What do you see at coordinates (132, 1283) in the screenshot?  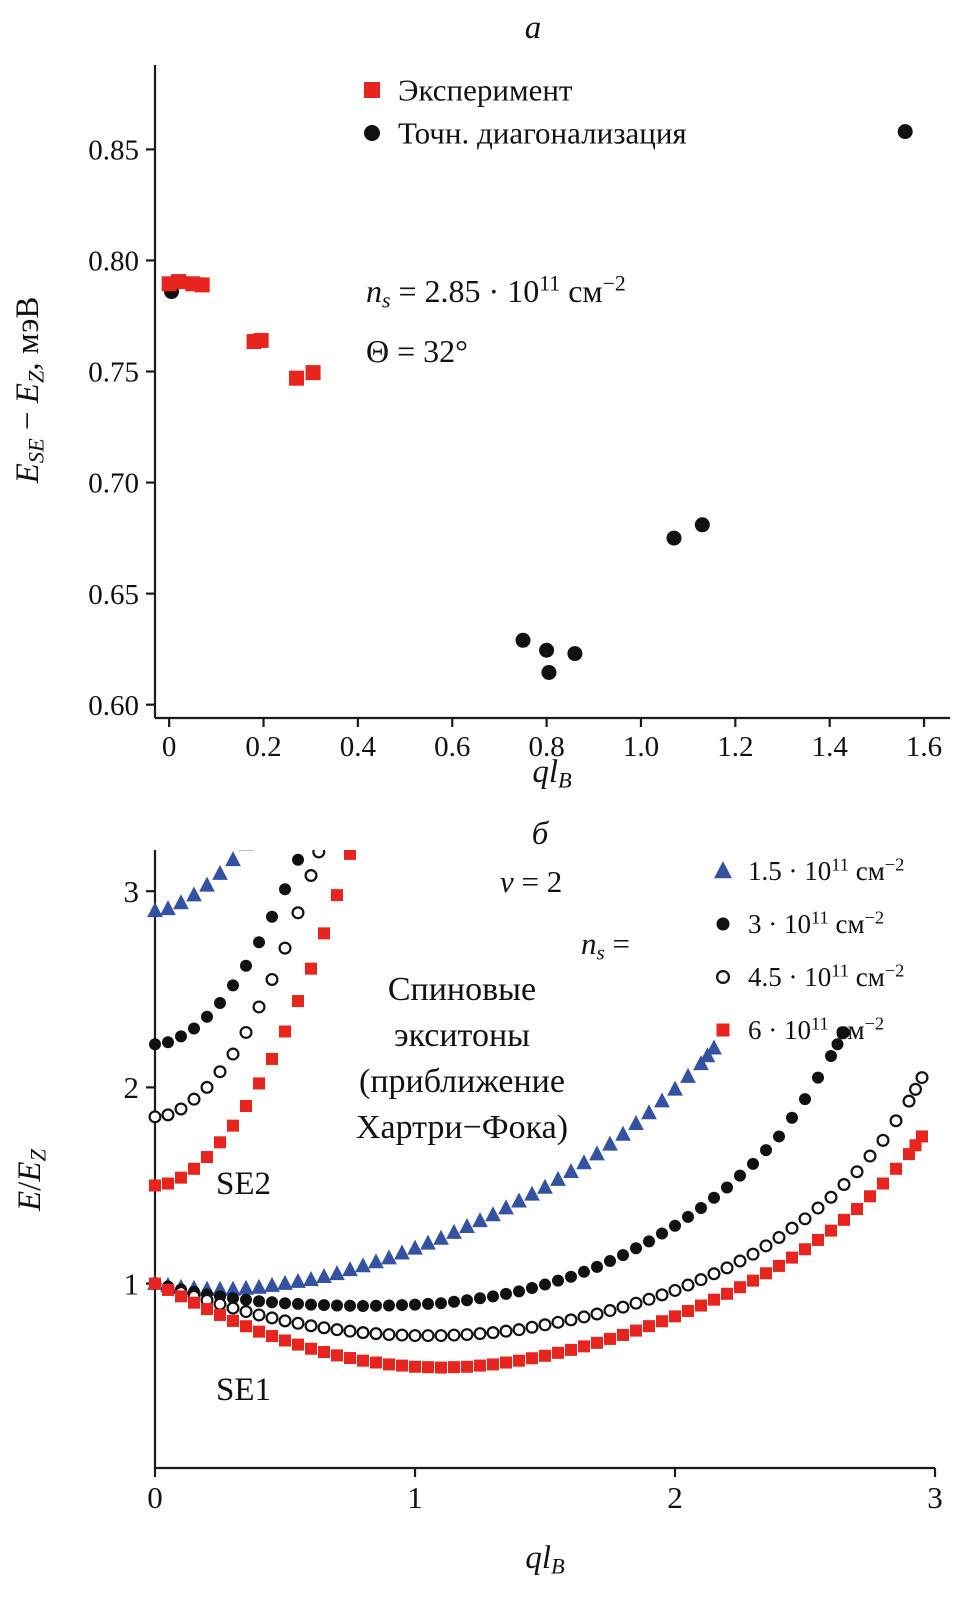 I see `y-tick-label: 1` at bounding box center [132, 1283].